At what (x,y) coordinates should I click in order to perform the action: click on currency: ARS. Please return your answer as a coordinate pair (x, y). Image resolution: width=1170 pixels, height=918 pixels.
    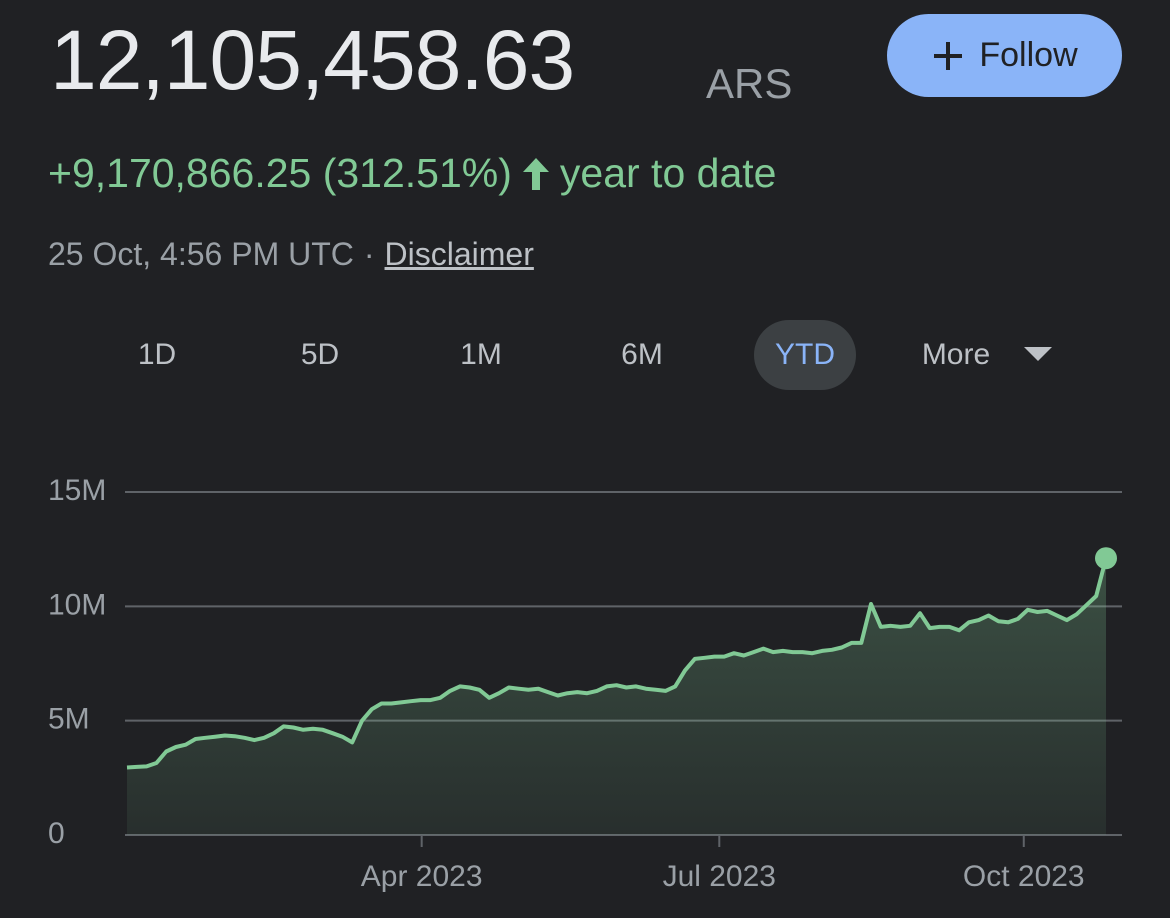
    Looking at the image, I should click on (749, 83).